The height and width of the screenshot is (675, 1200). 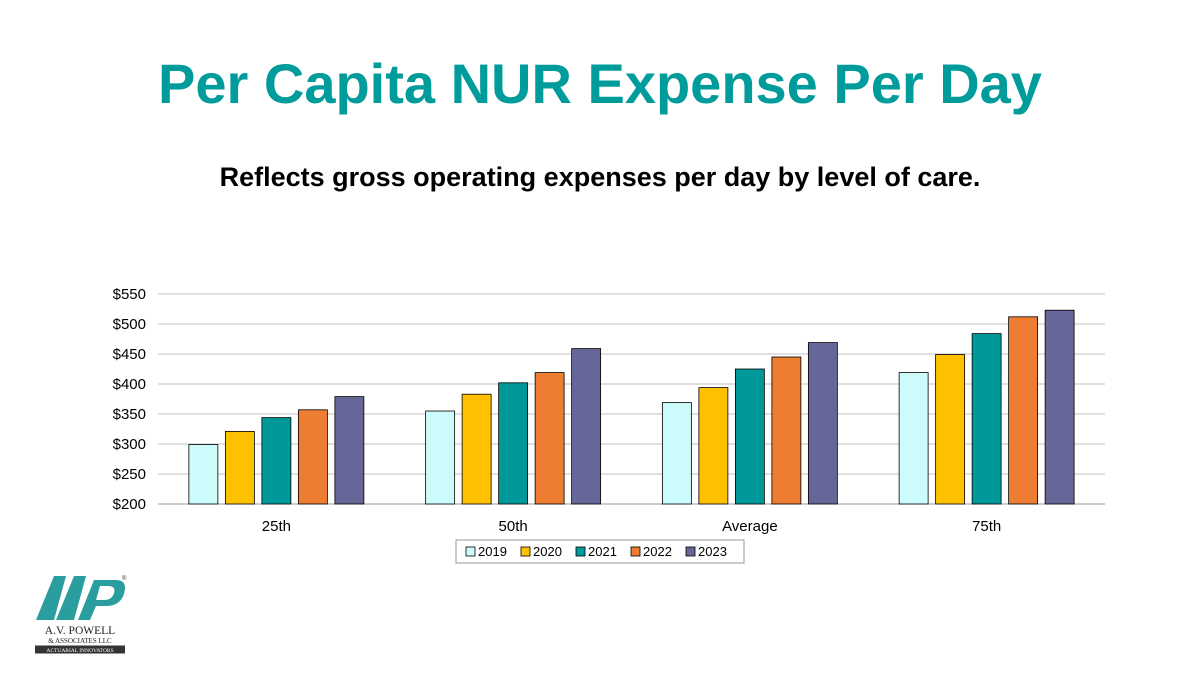 What do you see at coordinates (547, 551) in the screenshot?
I see `legend-label: 2020` at bounding box center [547, 551].